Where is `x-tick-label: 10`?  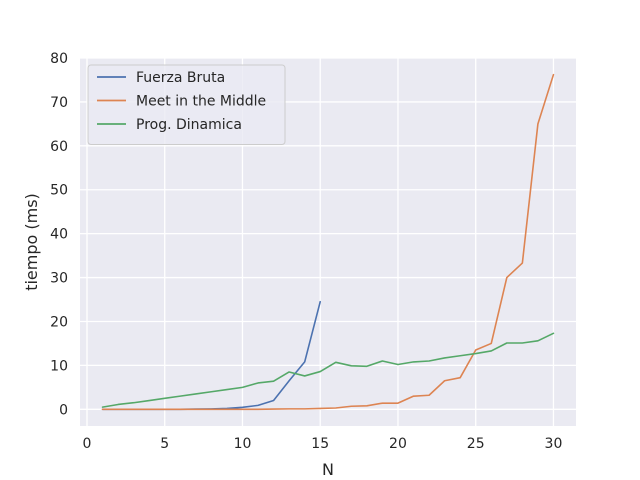
x-tick-label: 10 is located at coordinates (243, 444).